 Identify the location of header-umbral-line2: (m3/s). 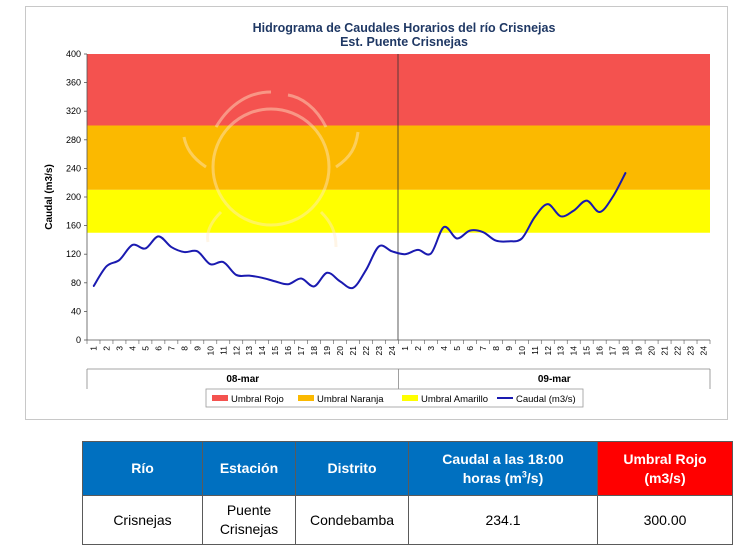
(665, 477).